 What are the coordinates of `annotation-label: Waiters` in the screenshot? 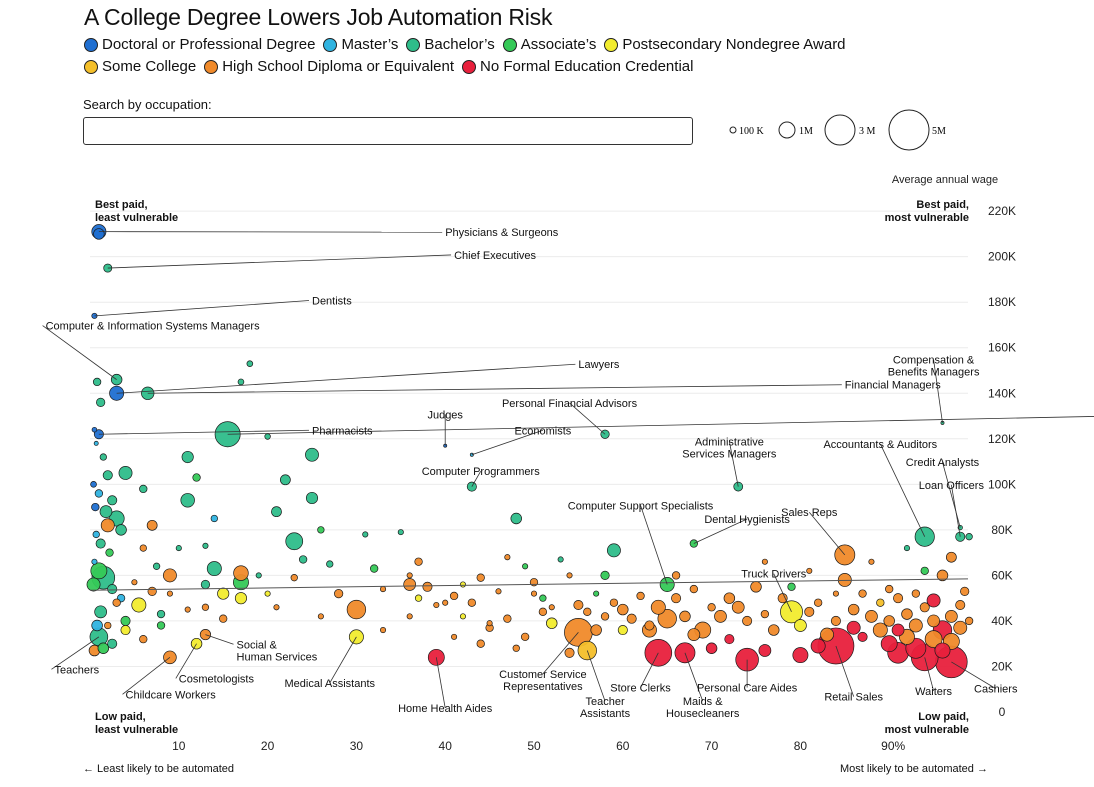 It's located at (933, 692).